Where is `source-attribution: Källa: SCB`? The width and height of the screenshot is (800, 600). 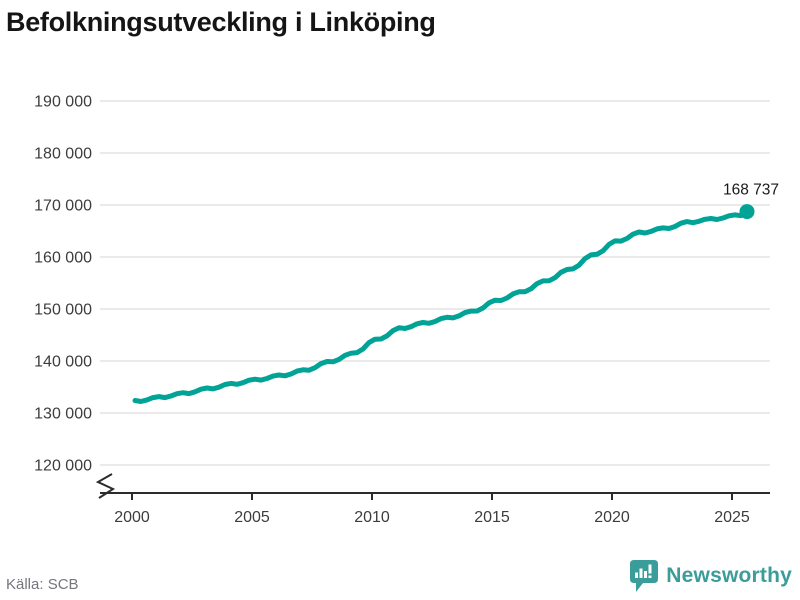 source-attribution: Källa: SCB is located at coordinates (42, 584).